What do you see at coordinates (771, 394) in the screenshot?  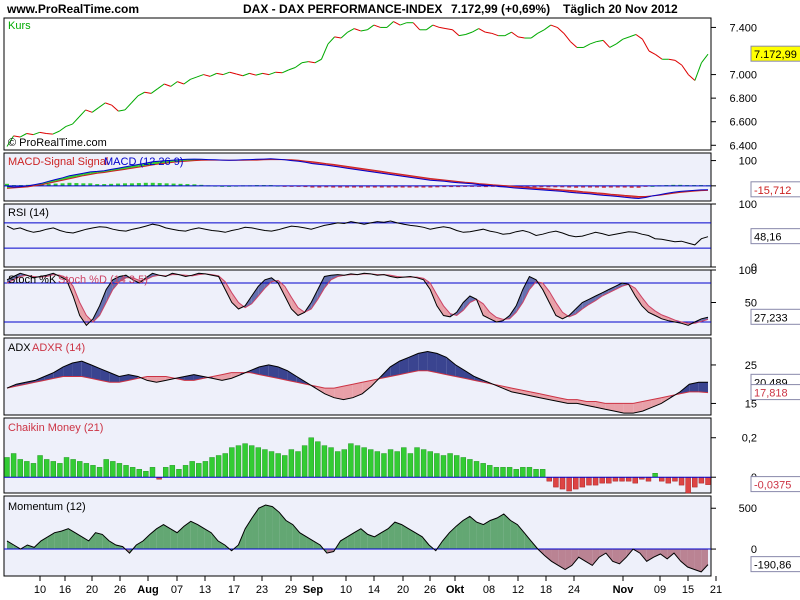 I see `adxr-last-value: 17,818` at bounding box center [771, 394].